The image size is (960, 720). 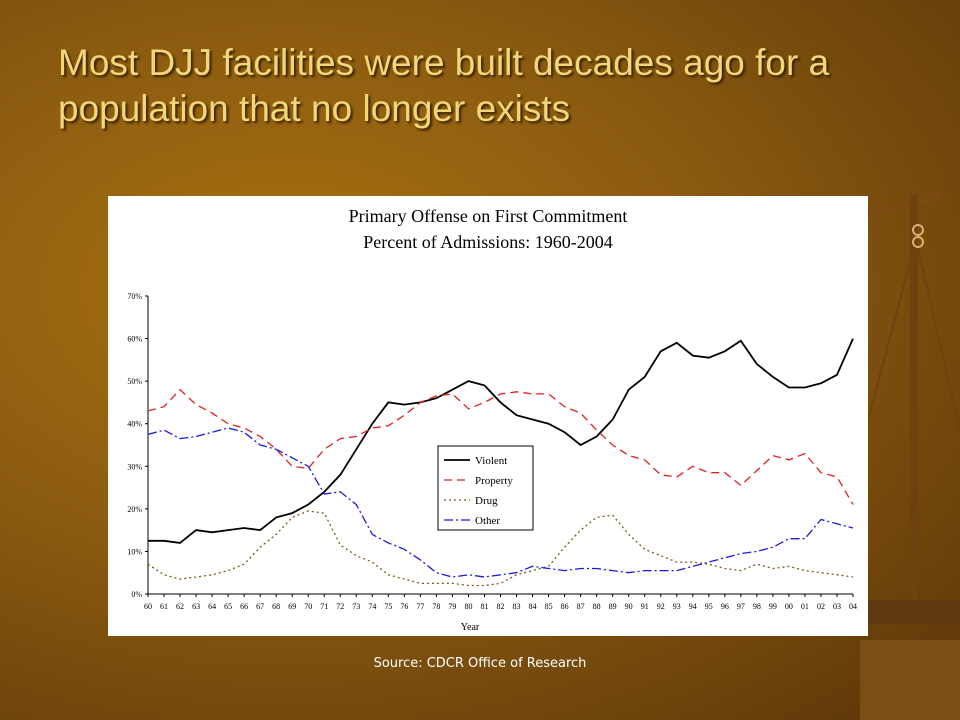 What do you see at coordinates (134, 296) in the screenshot?
I see `y-tick-label: 70%` at bounding box center [134, 296].